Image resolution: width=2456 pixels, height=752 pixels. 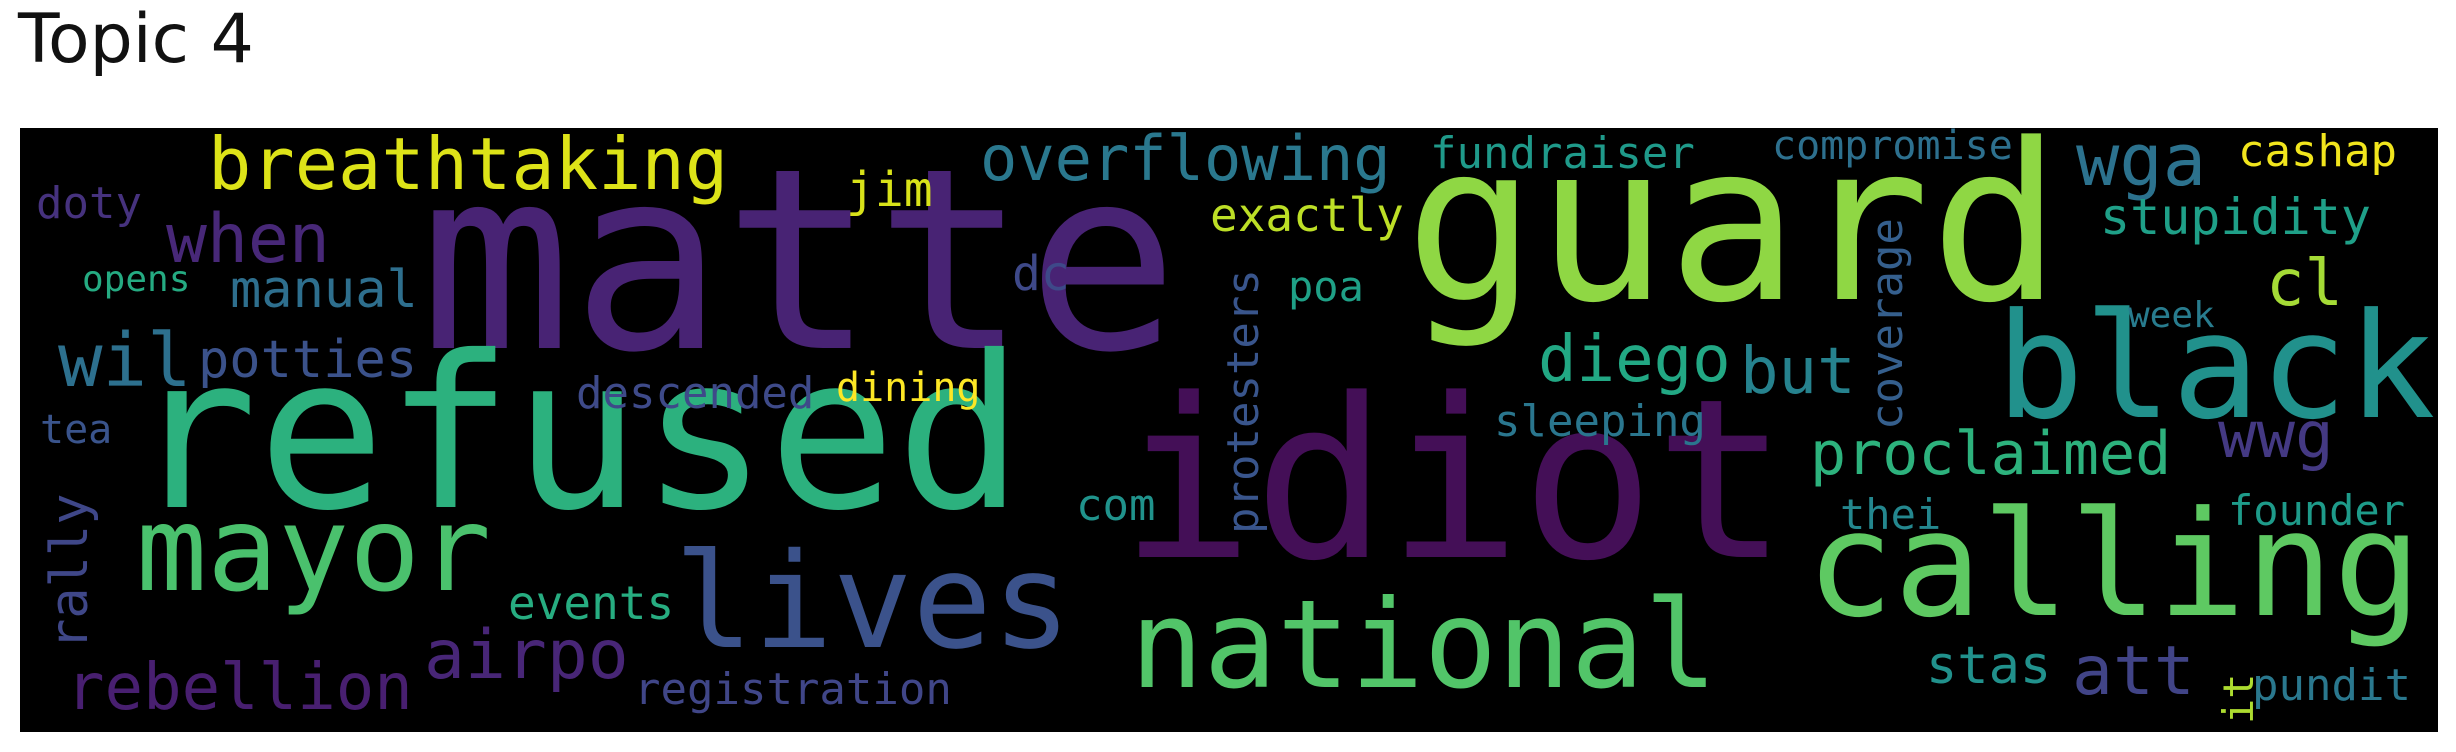 I want to click on word-diego: diego, so click(x=1634, y=360).